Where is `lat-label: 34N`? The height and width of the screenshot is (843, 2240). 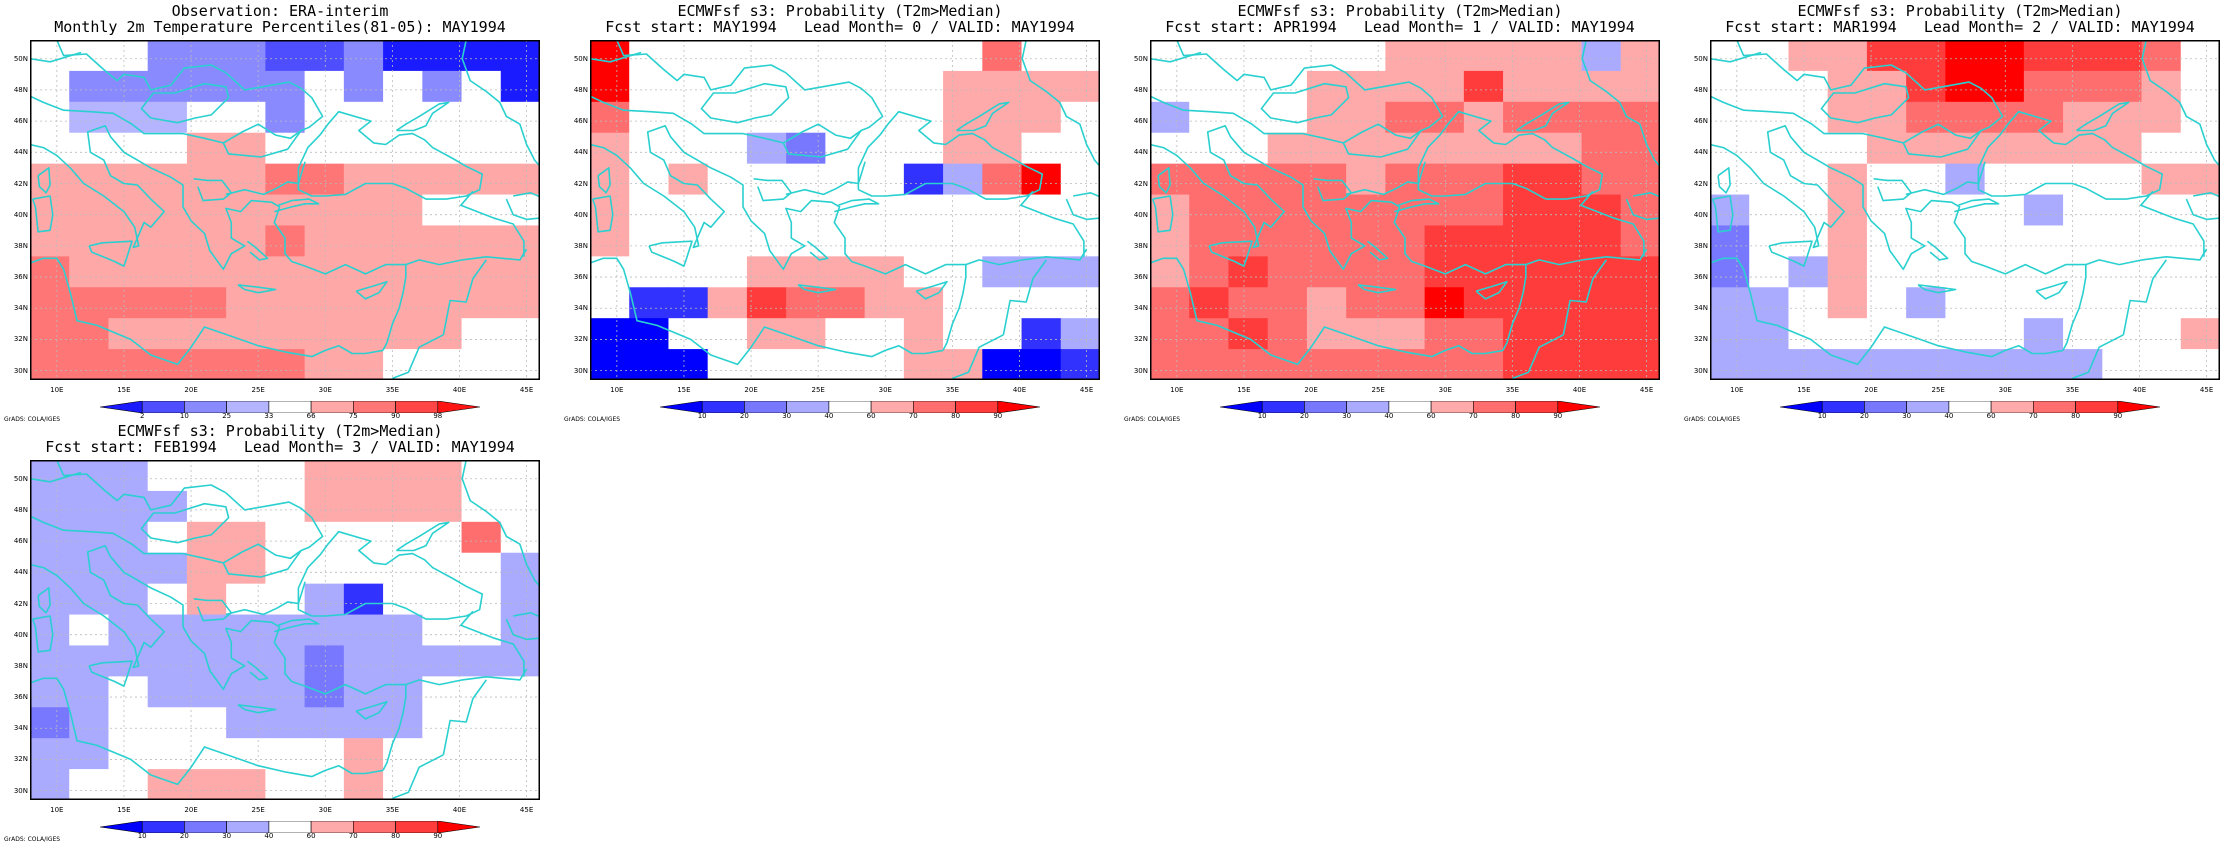 lat-label: 34N is located at coordinates (580, 308).